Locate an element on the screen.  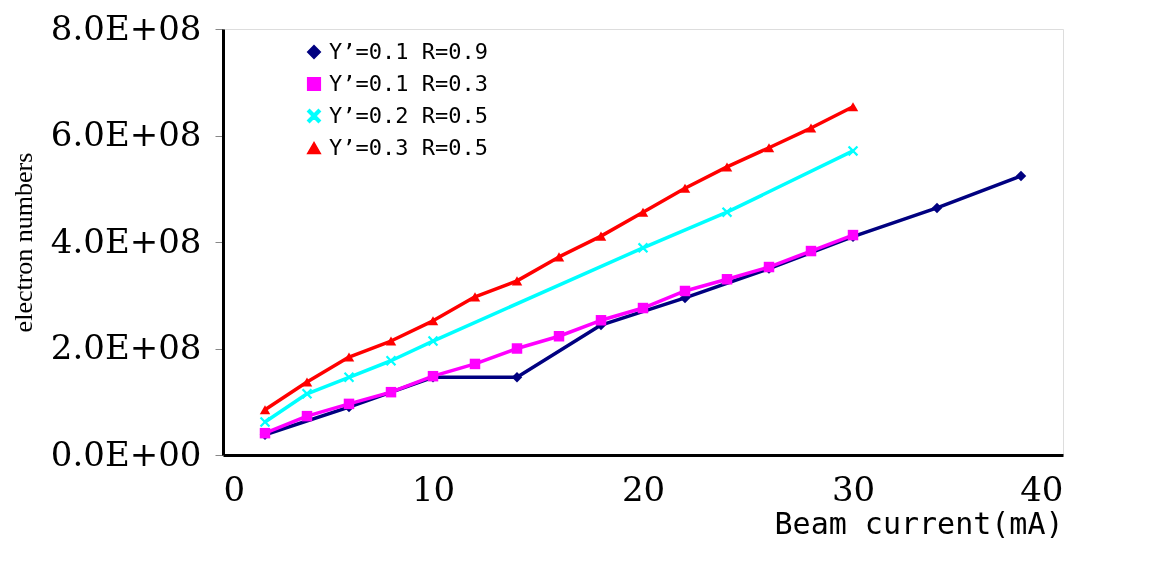
x-tick-label: 10 is located at coordinates (433, 488).